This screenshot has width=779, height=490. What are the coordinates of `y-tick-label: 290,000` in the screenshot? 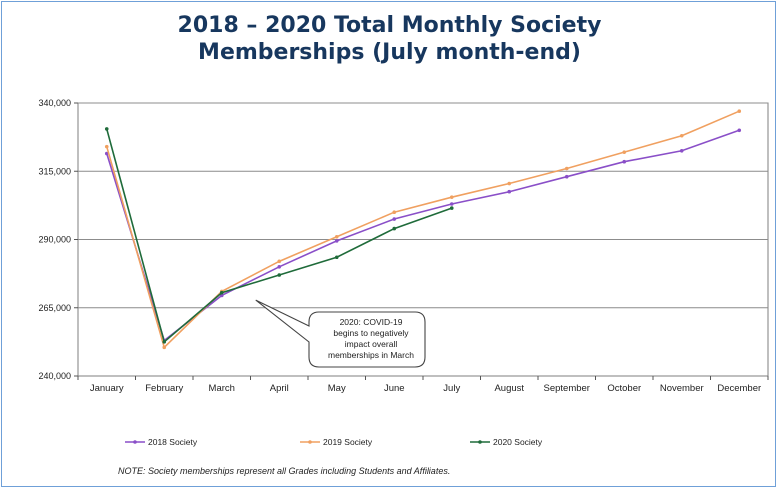 It's located at (54, 240).